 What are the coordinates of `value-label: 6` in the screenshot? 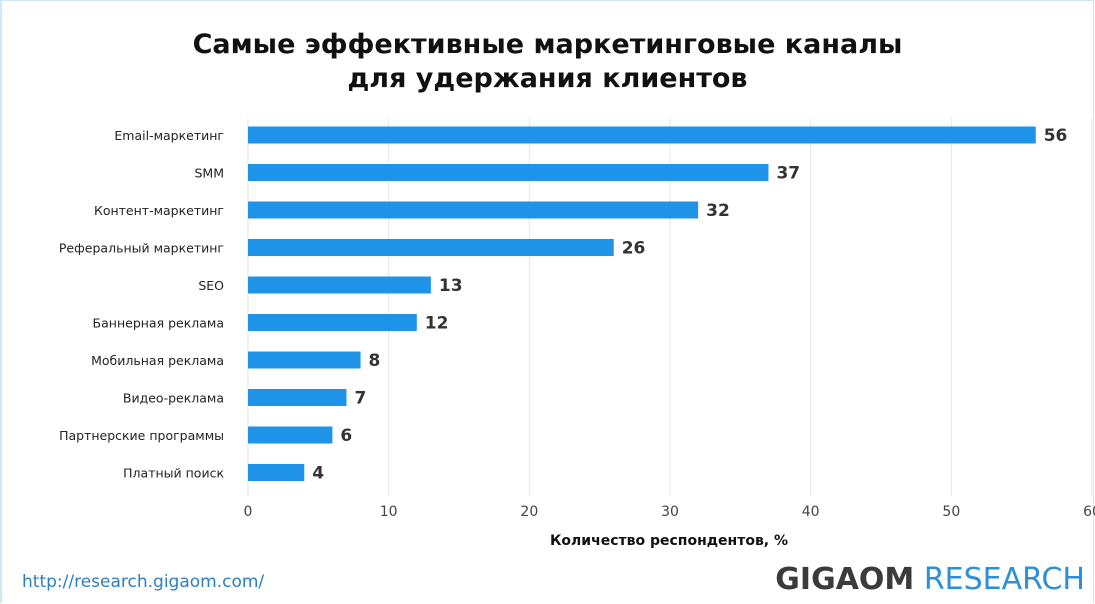 It's located at (346, 436).